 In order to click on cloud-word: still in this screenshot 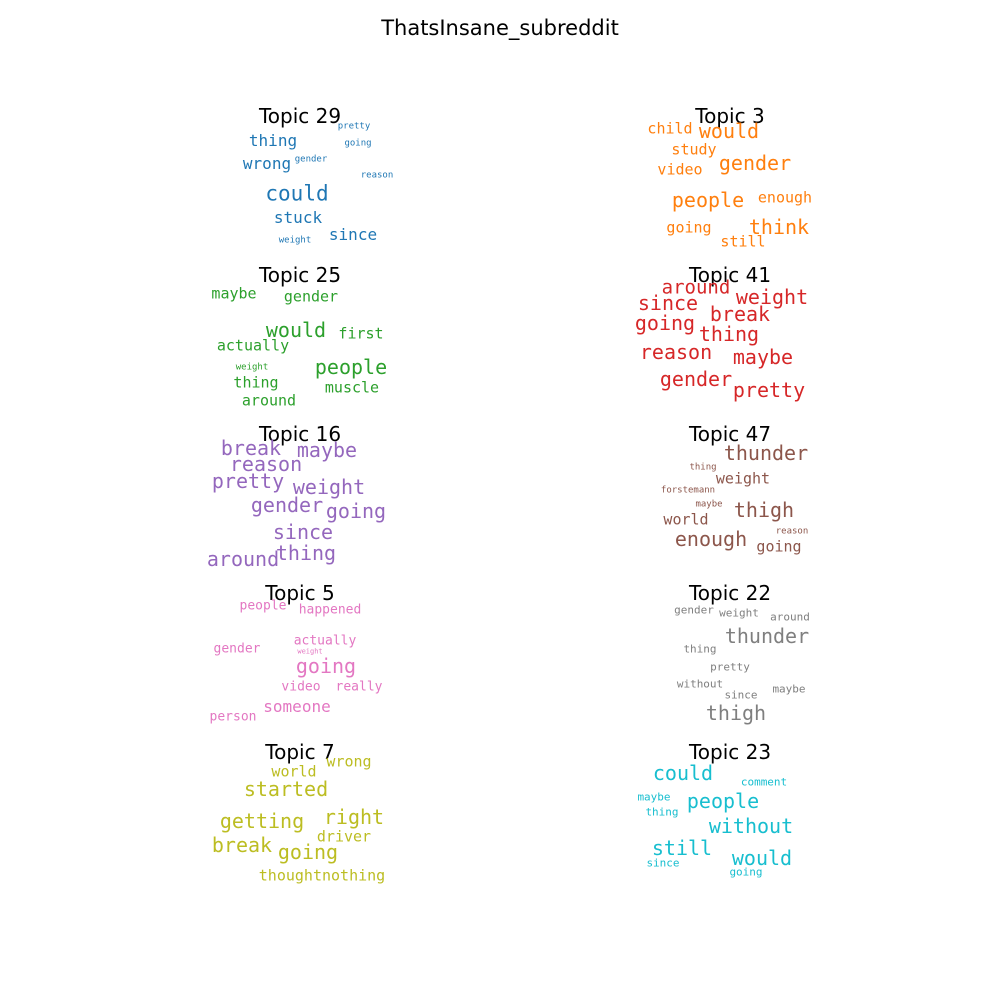, I will do `click(743, 241)`.